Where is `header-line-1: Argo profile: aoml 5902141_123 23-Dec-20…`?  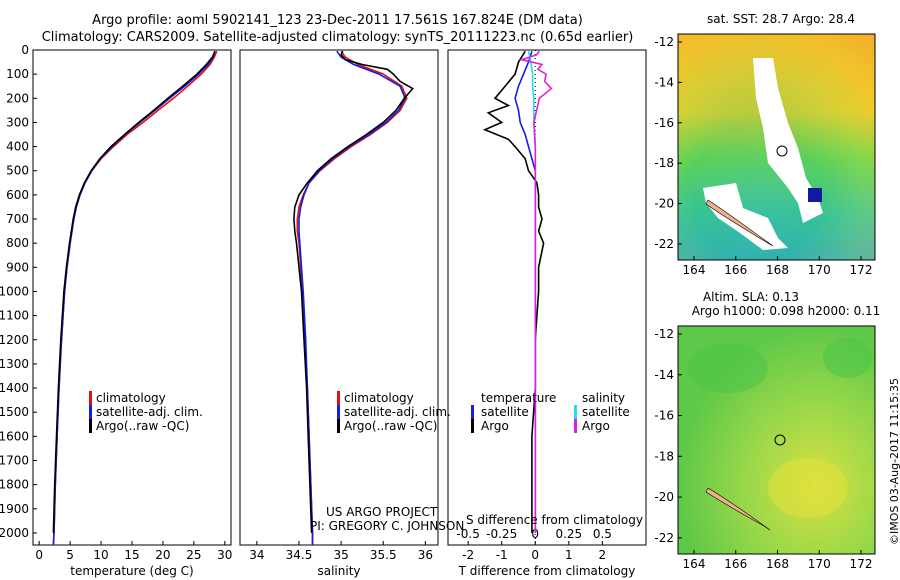
header-line-1: Argo profile: aoml 5902141_123 23-Dec-20… is located at coordinates (337, 20).